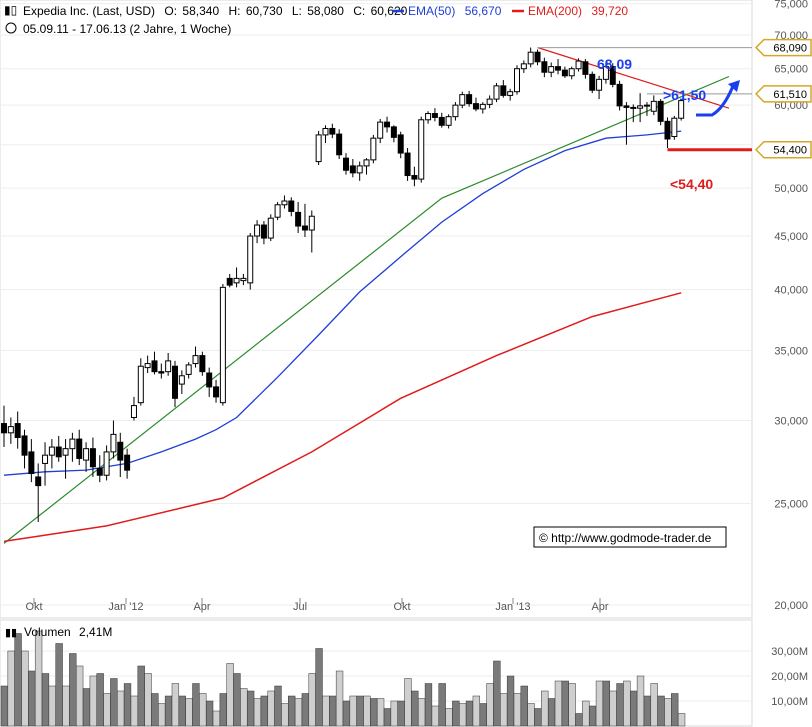  I want to click on volume-bars, so click(343, 678).